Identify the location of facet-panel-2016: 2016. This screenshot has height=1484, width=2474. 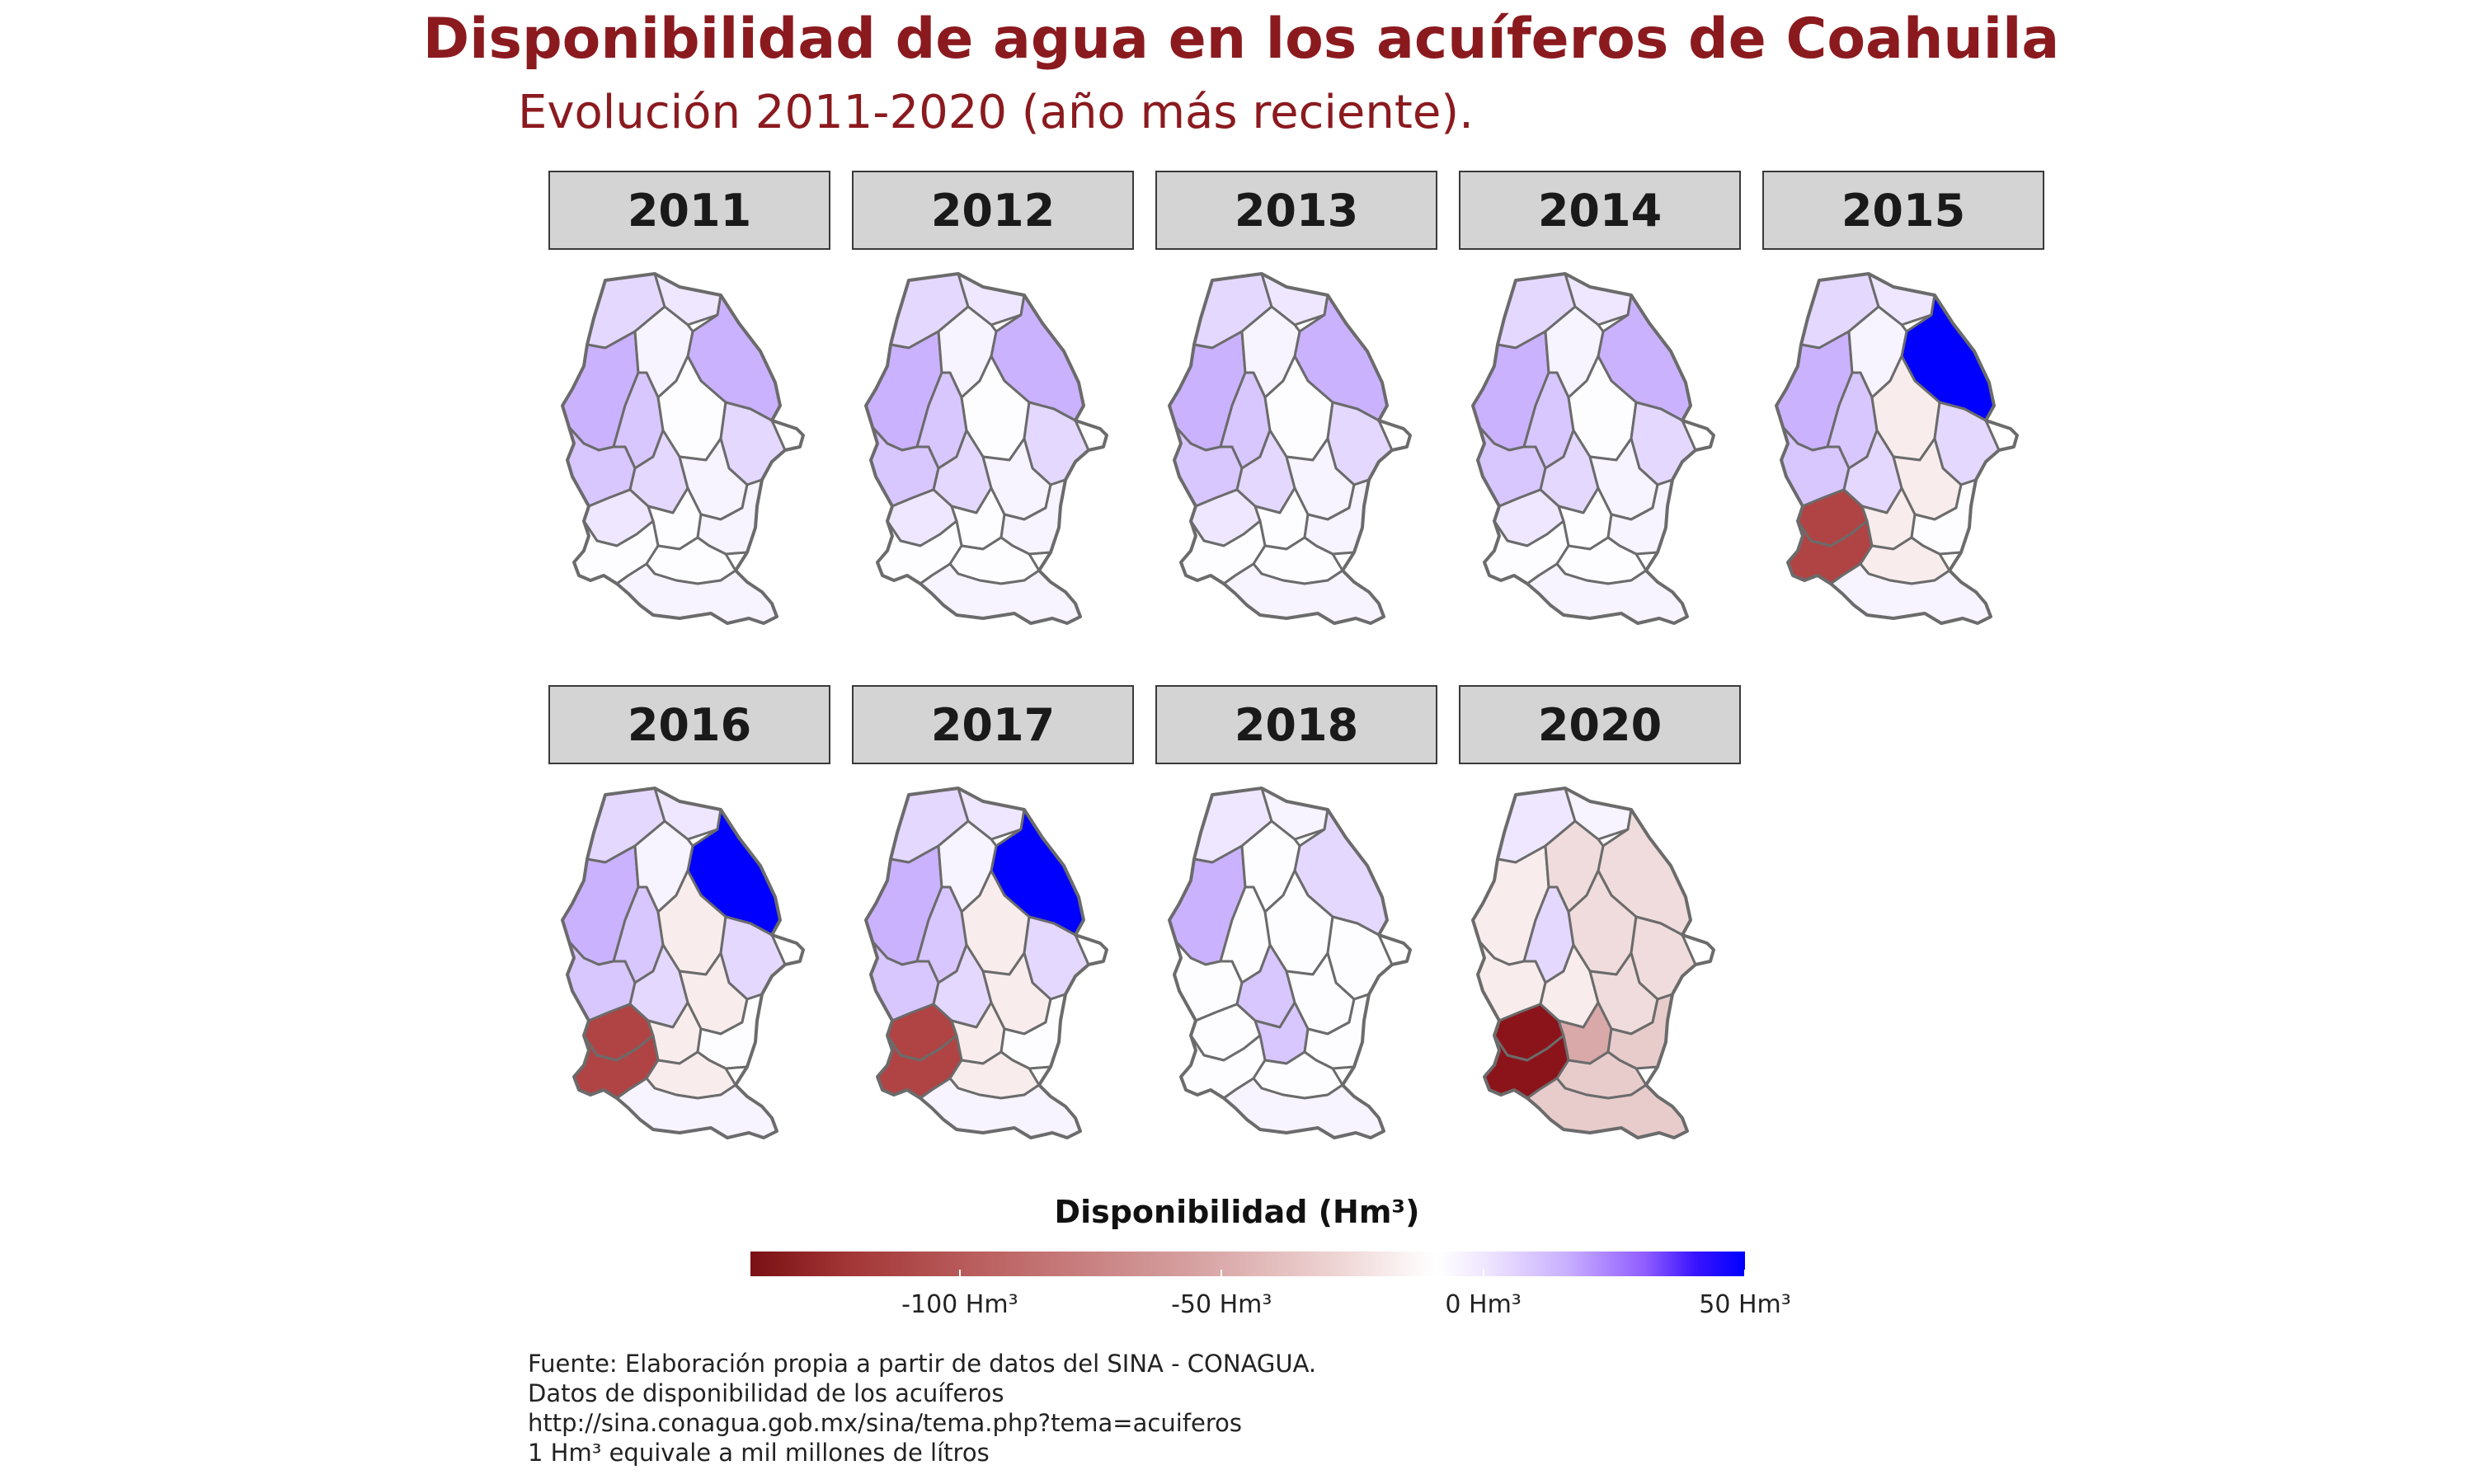
(689, 912).